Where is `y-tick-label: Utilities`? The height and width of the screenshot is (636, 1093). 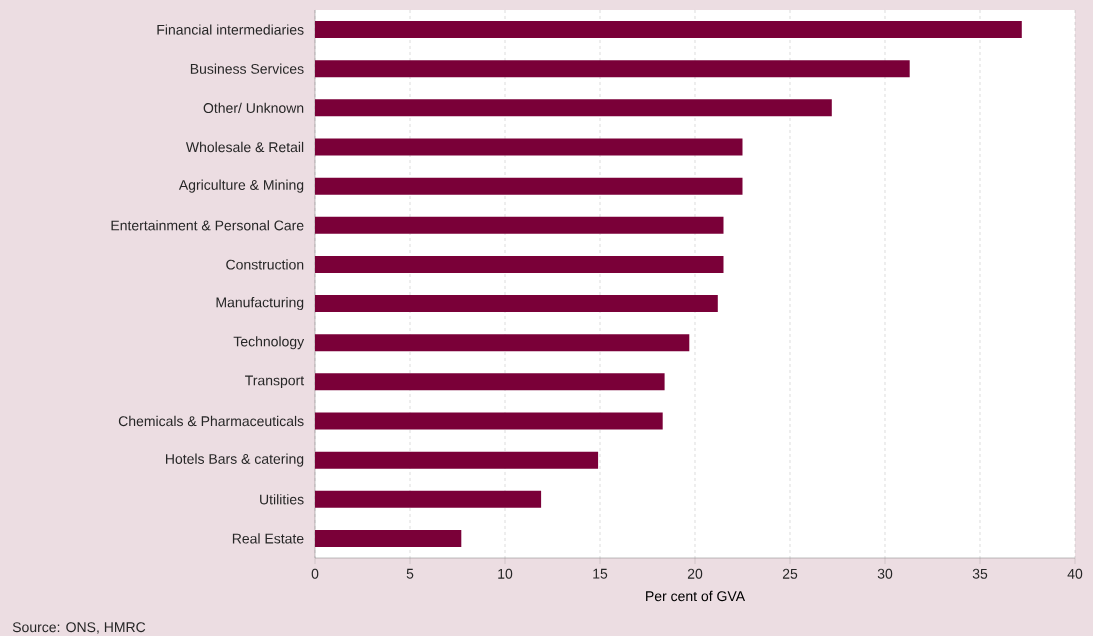
y-tick-label: Utilities is located at coordinates (282, 499).